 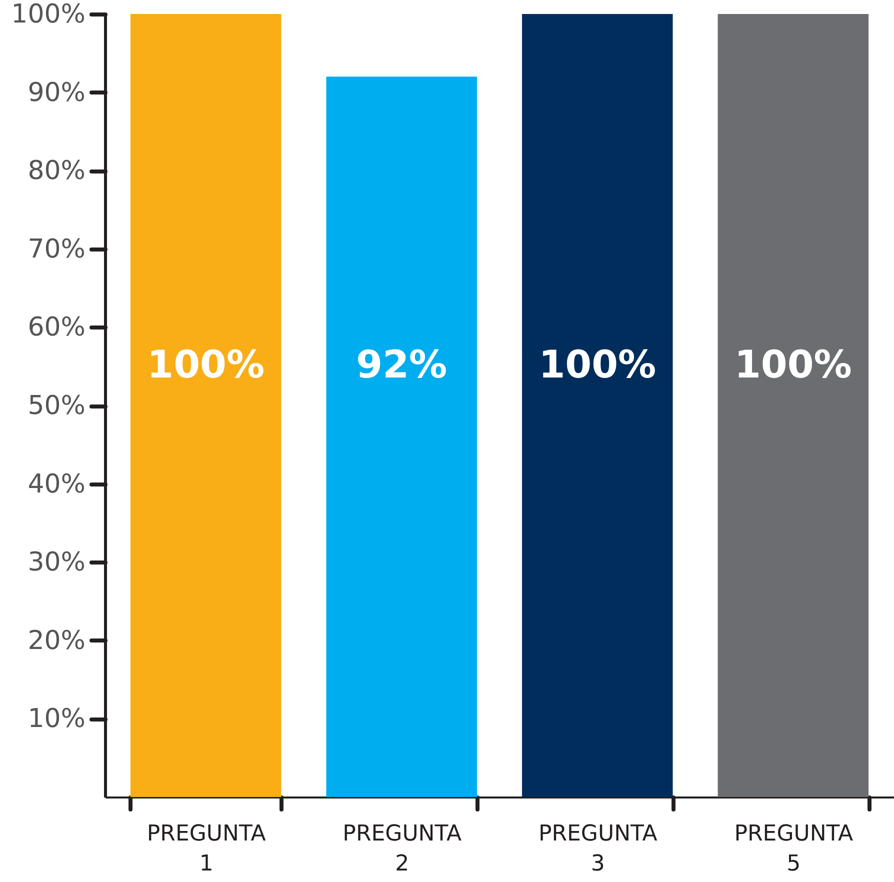 I want to click on y-tick-label: 50%, so click(x=57, y=406).